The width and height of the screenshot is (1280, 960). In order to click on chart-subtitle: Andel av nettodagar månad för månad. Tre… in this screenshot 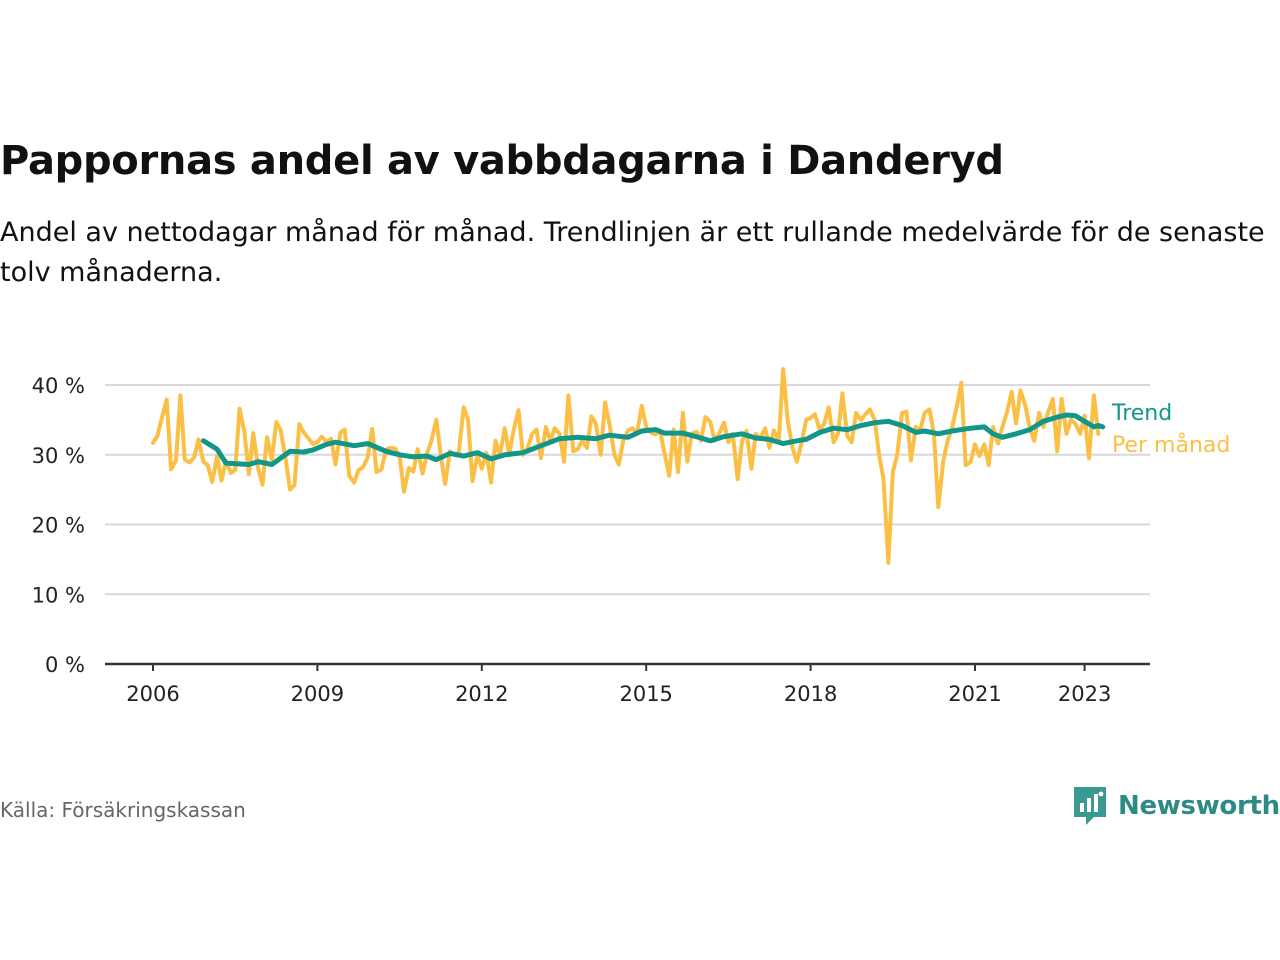, I will do `click(632, 252)`.